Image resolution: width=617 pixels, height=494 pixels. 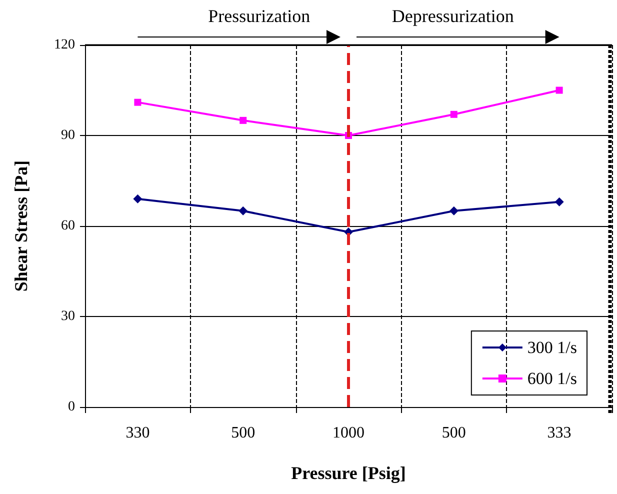 I want to click on legend-label: 600 1/s, so click(x=552, y=378).